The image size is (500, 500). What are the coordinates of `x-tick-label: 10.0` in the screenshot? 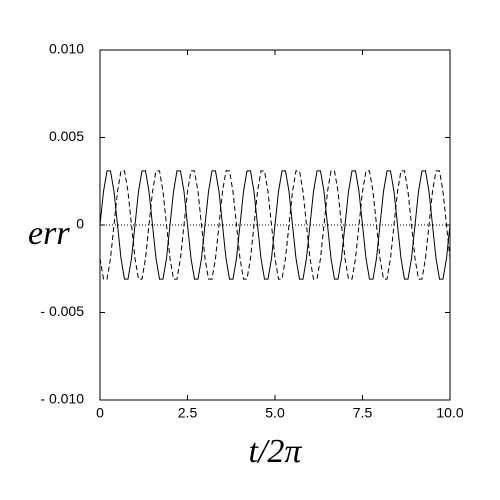 It's located at (449, 413).